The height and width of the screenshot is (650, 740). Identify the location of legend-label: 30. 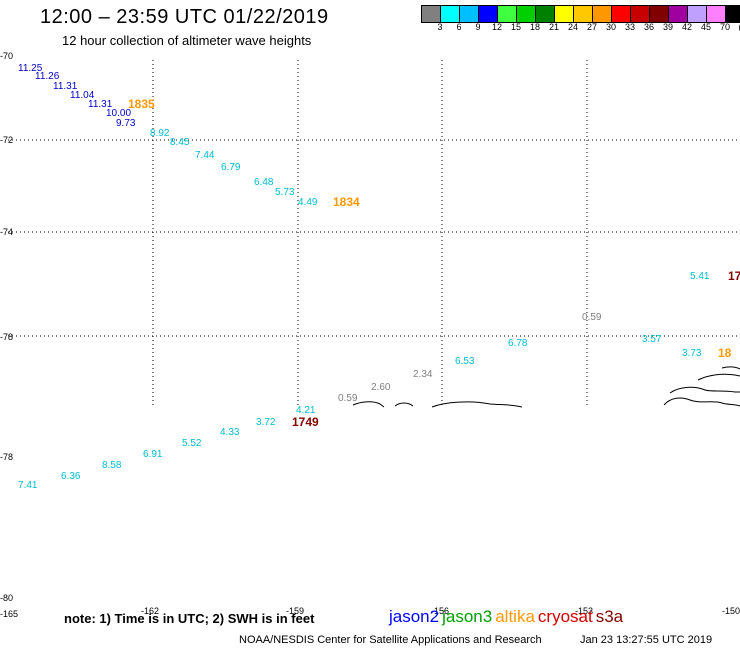
(610, 27).